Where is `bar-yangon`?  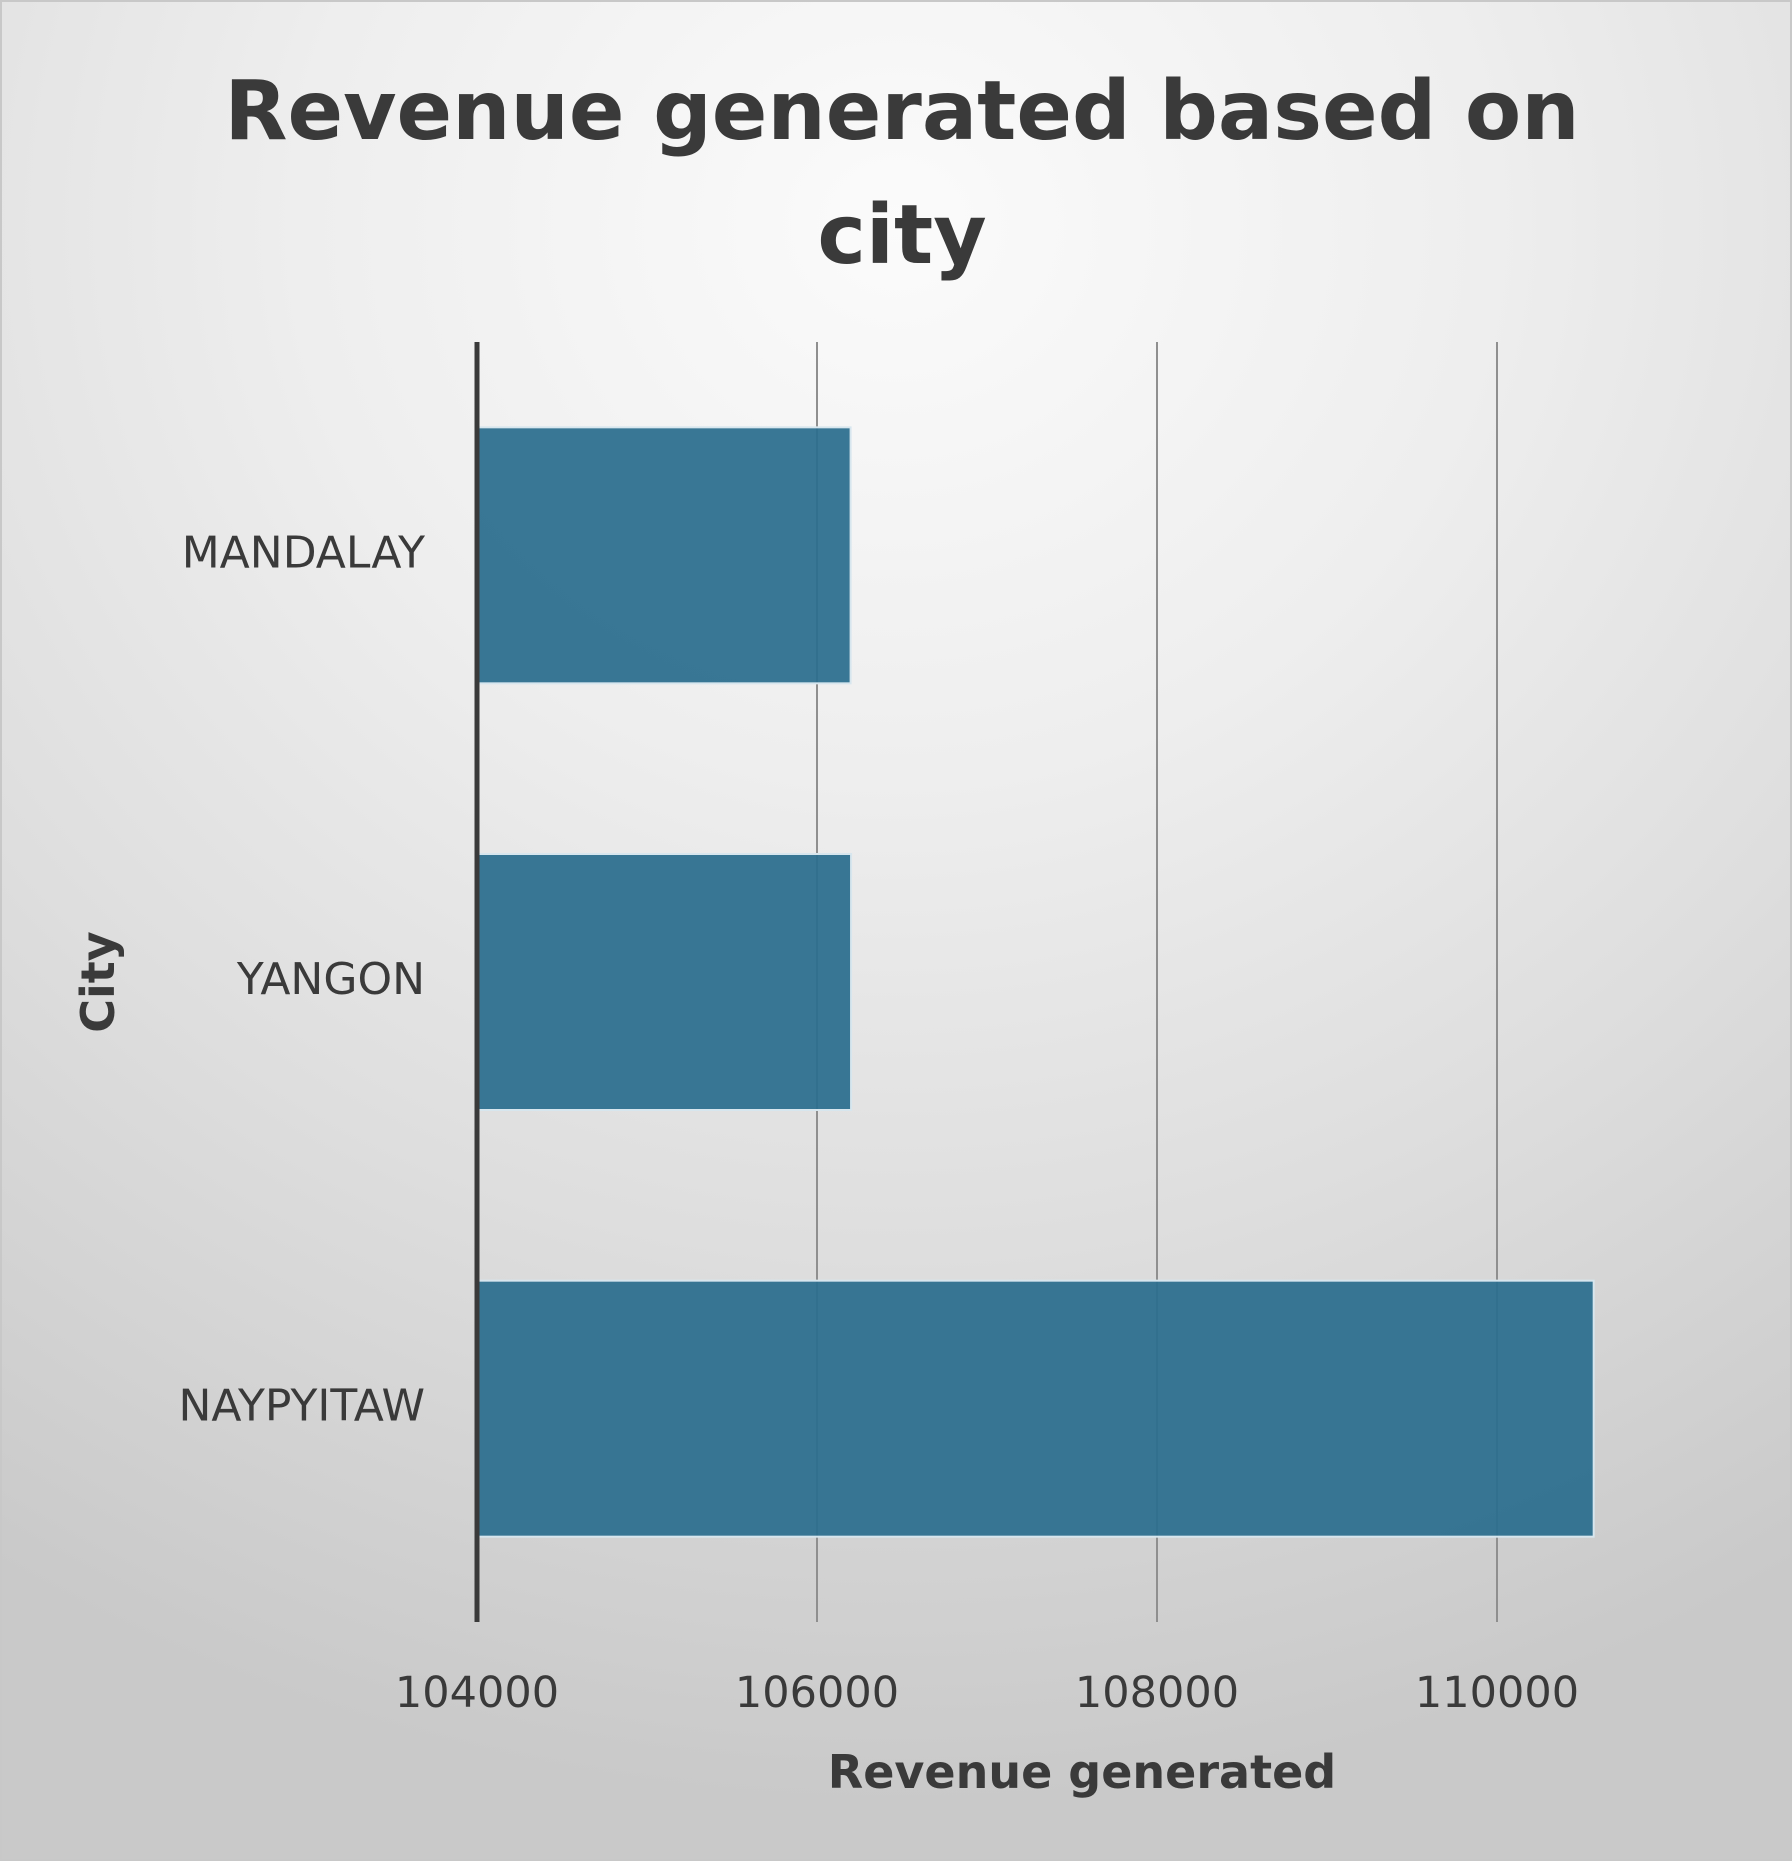
bar-yangon is located at coordinates (664, 982).